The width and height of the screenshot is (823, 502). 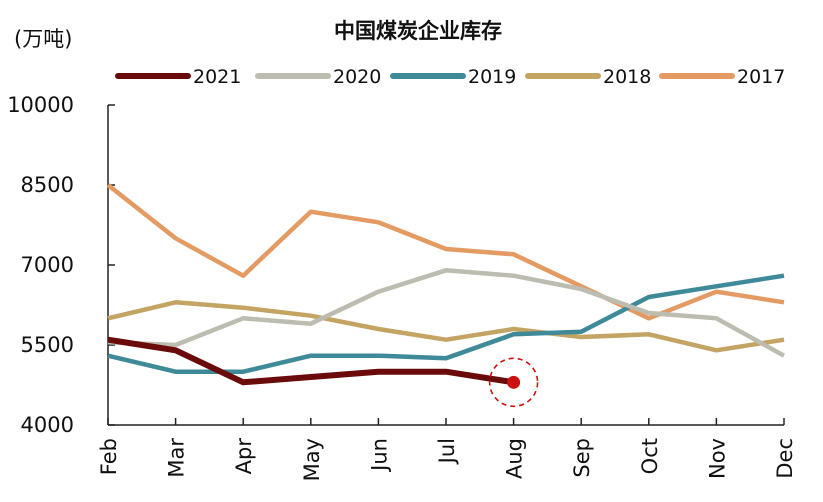 I want to click on x-tick-label: Dec, so click(x=785, y=458).